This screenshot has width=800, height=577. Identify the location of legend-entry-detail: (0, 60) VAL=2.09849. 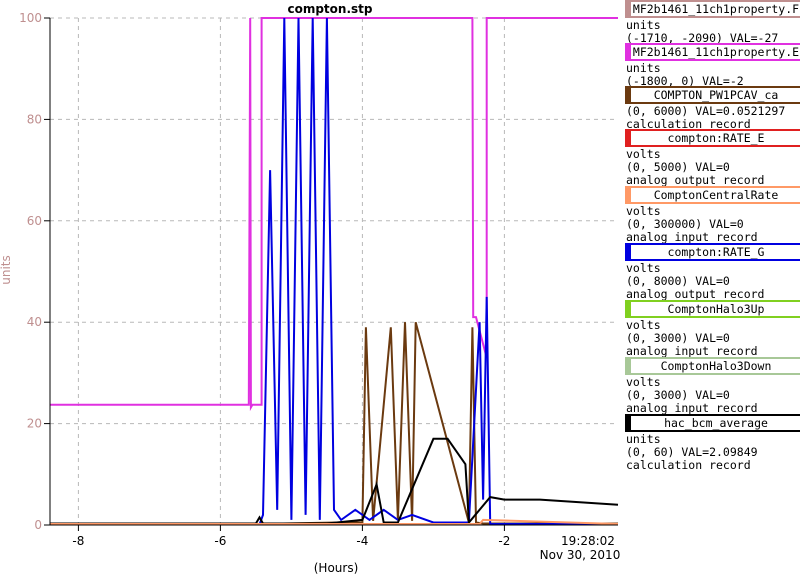
(692, 452).